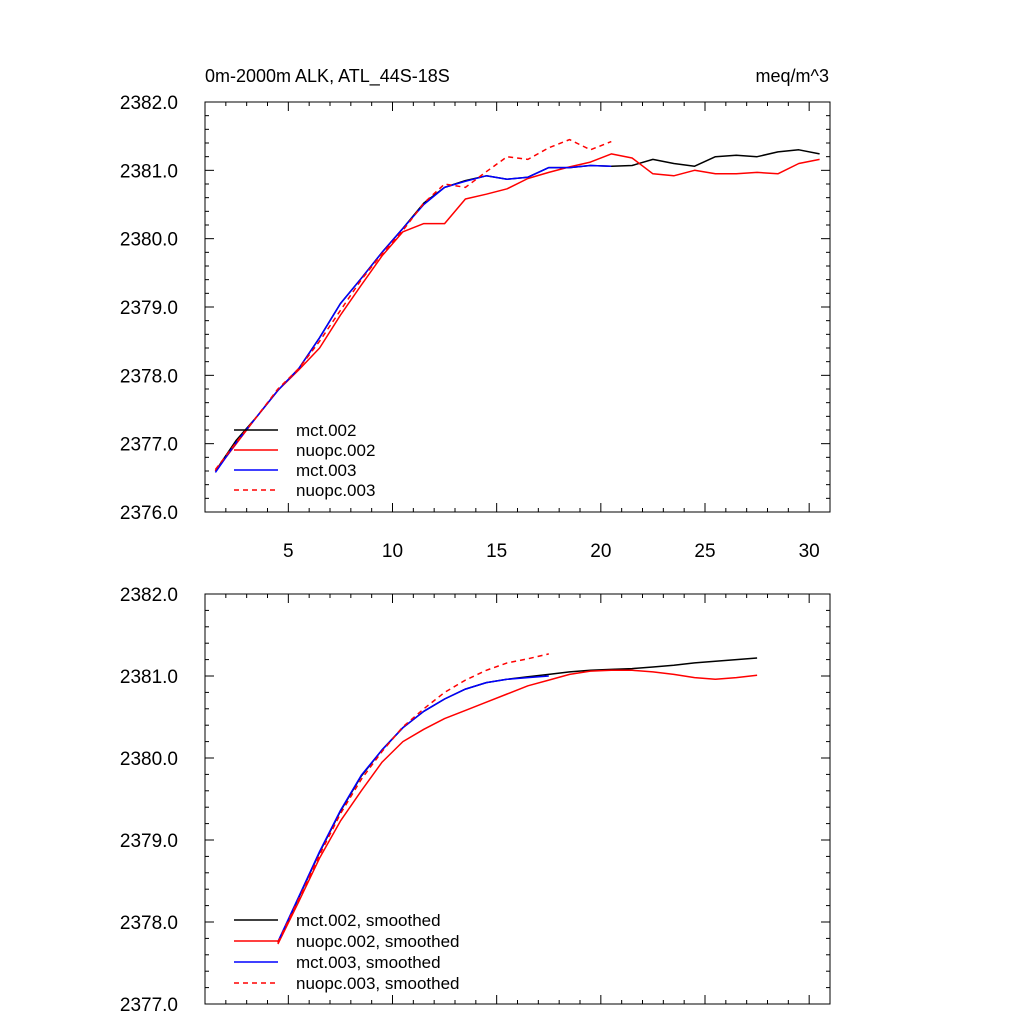  I want to click on y-tick-label: 2376.0, so click(149, 513).